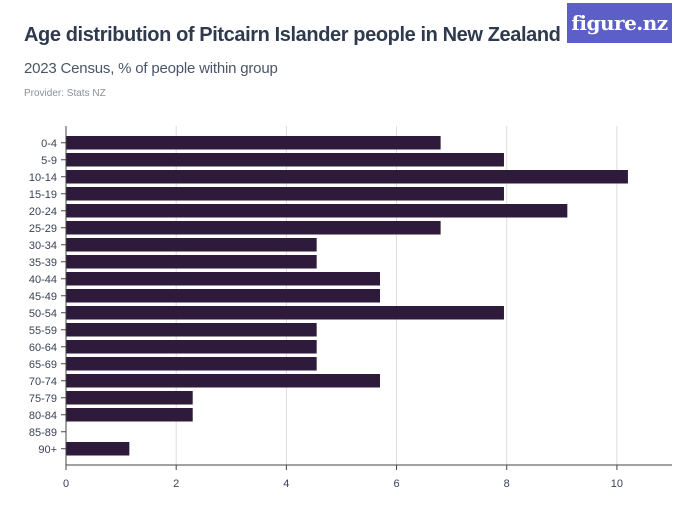 The width and height of the screenshot is (700, 525). I want to click on category-label: 70-74, so click(43, 382).